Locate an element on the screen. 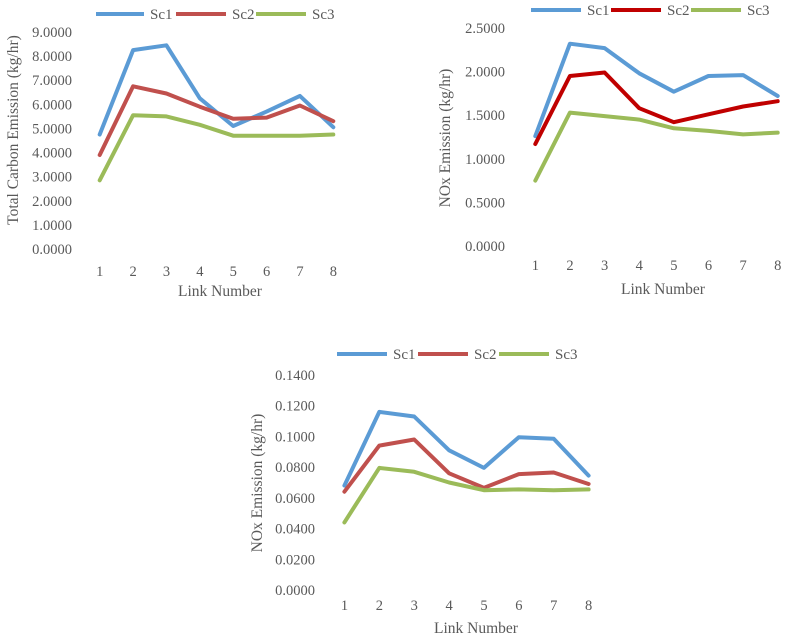  y-tick-label: 0.1200 is located at coordinates (295, 407).